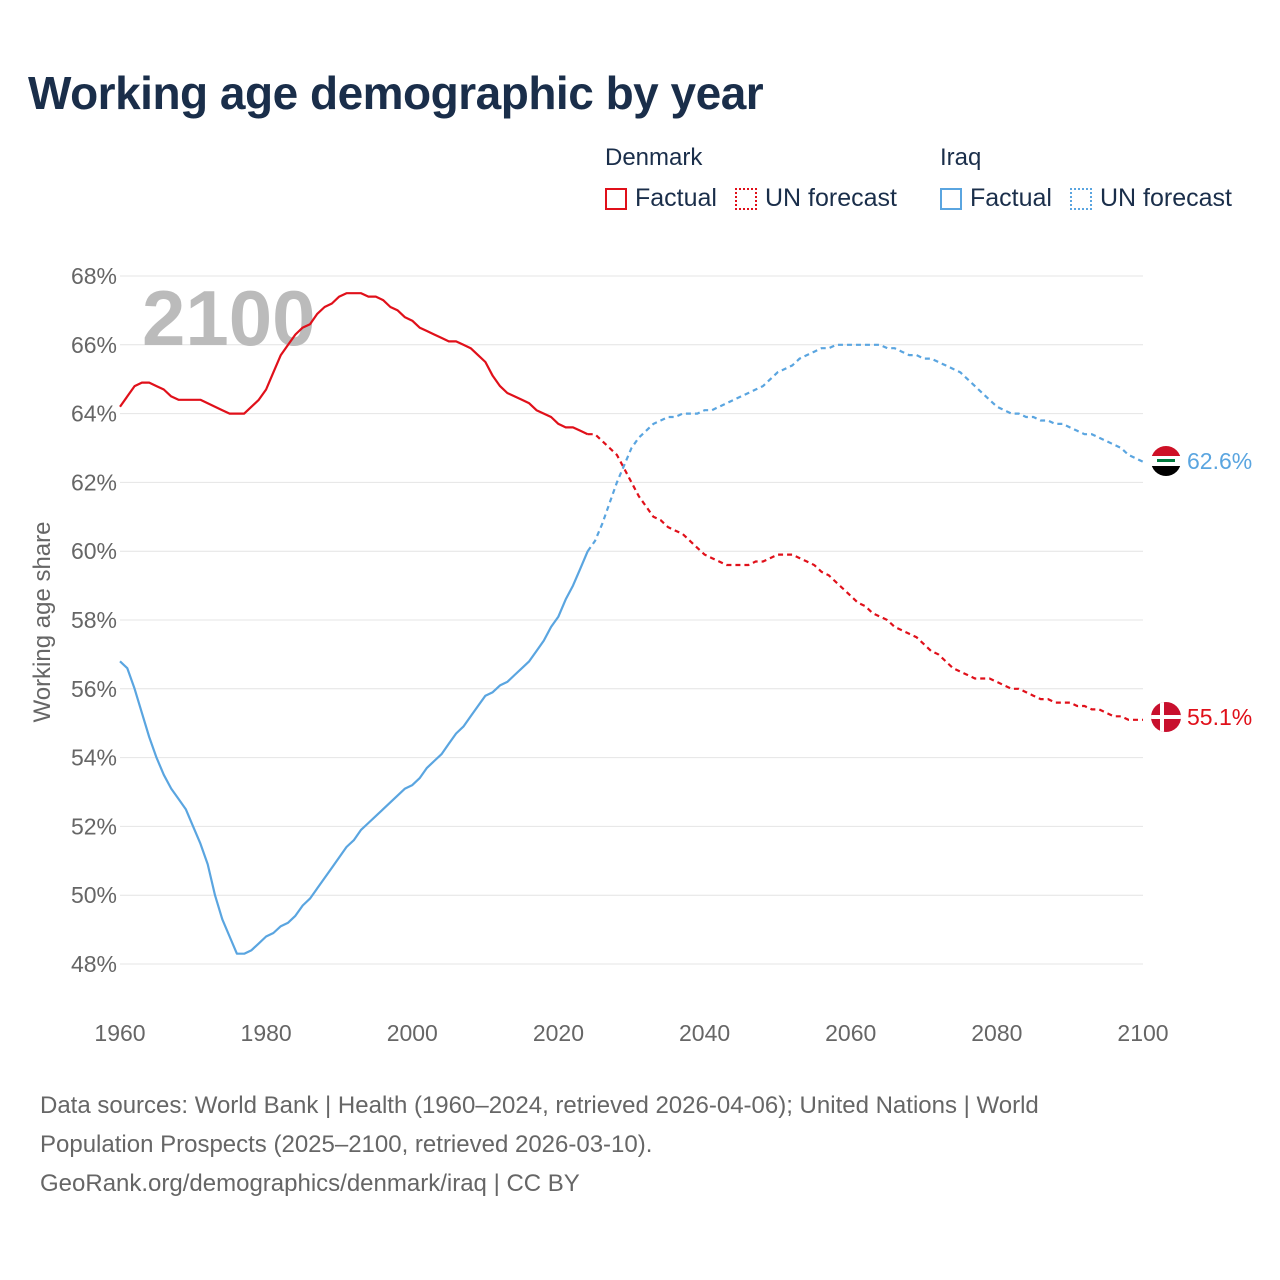 The width and height of the screenshot is (1280, 1280). Describe the element at coordinates (961, 157) in the screenshot. I see `legend-iraq-title: Iraq` at that location.